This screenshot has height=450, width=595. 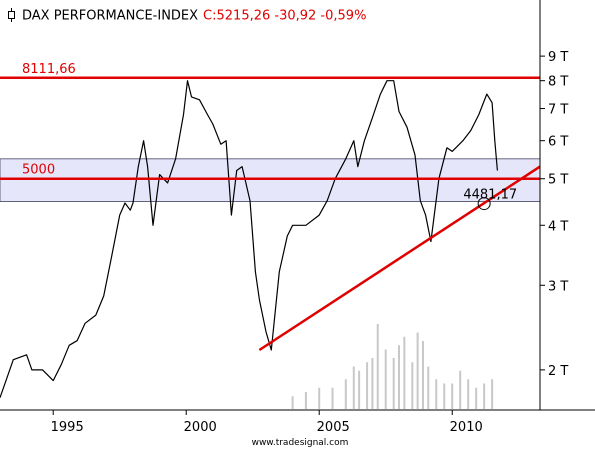 I want to click on y-tick-label: 7 T, so click(x=558, y=110).